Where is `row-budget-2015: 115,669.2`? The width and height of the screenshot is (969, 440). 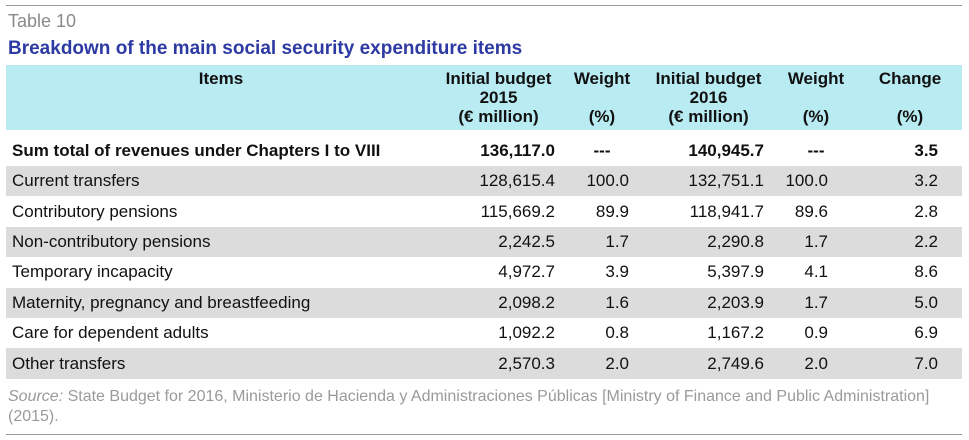
row-budget-2015: 115,669.2 is located at coordinates (517, 211).